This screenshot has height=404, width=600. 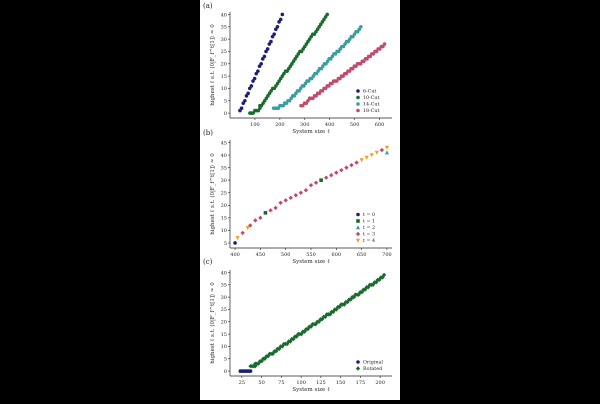 What do you see at coordinates (281, 383) in the screenshot?
I see `x-tick-label: 75` at bounding box center [281, 383].